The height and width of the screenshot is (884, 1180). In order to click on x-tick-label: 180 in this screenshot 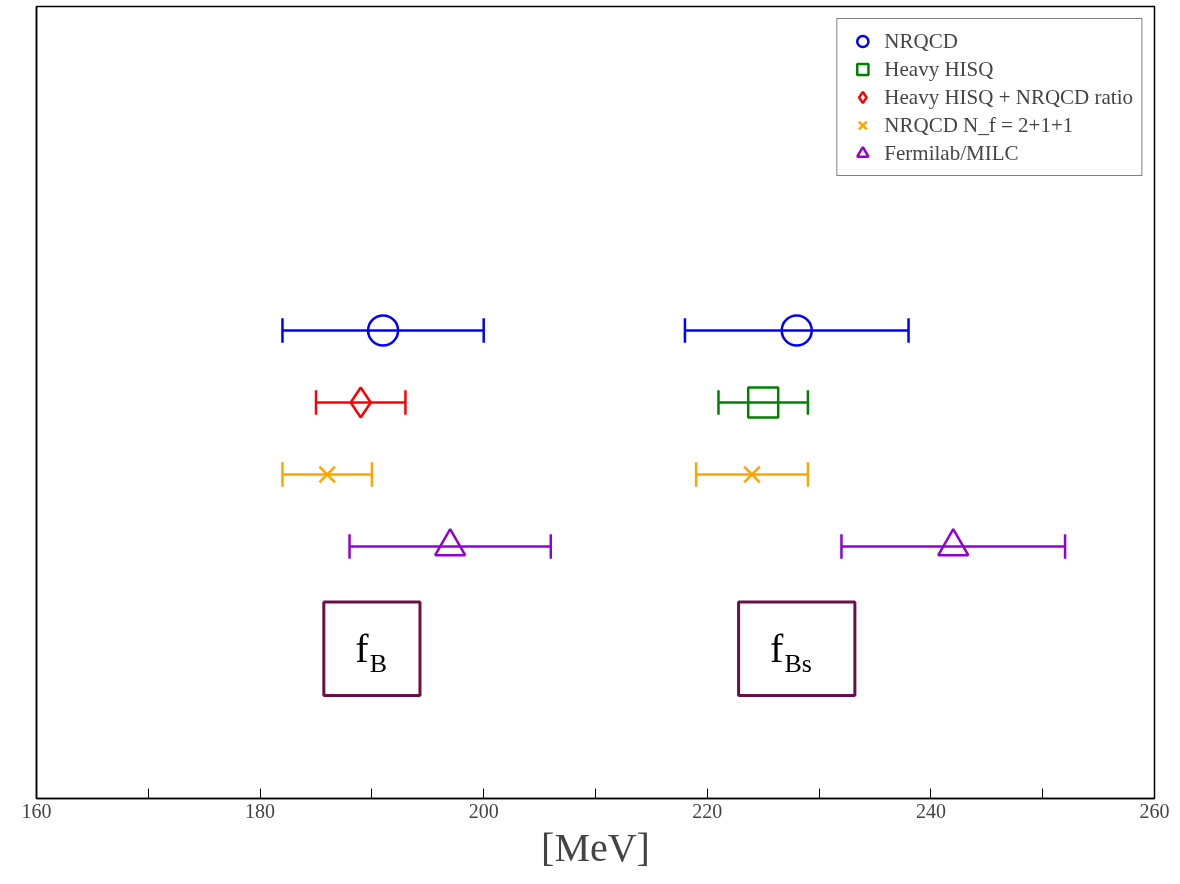, I will do `click(260, 810)`.